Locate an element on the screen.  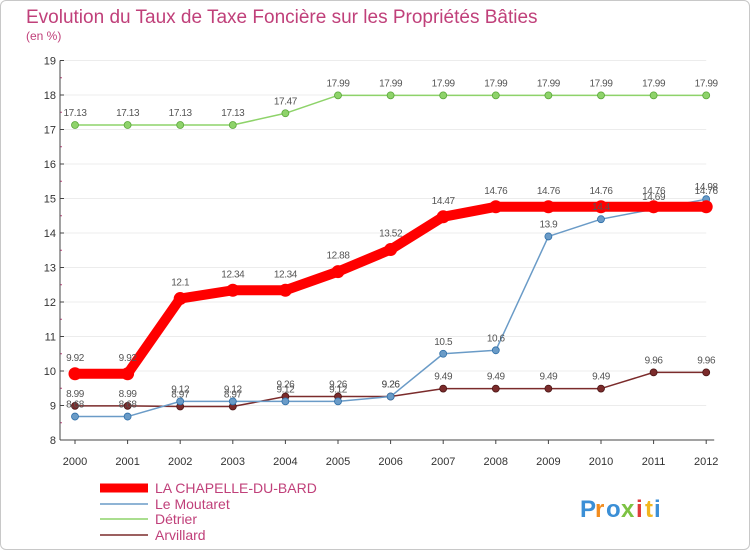
data-label: 8.97 is located at coordinates (233, 395).